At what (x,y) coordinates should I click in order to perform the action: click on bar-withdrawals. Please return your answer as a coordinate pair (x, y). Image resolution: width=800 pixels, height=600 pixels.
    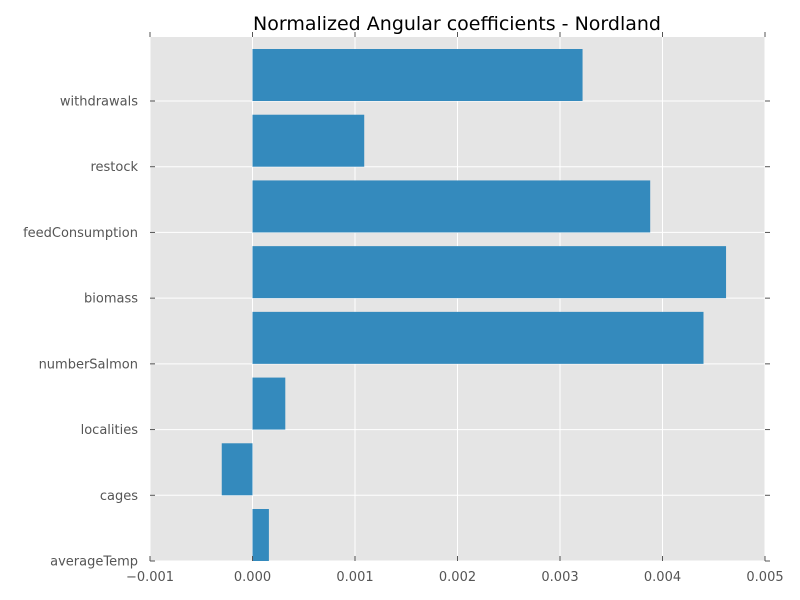
    Looking at the image, I should click on (417, 75).